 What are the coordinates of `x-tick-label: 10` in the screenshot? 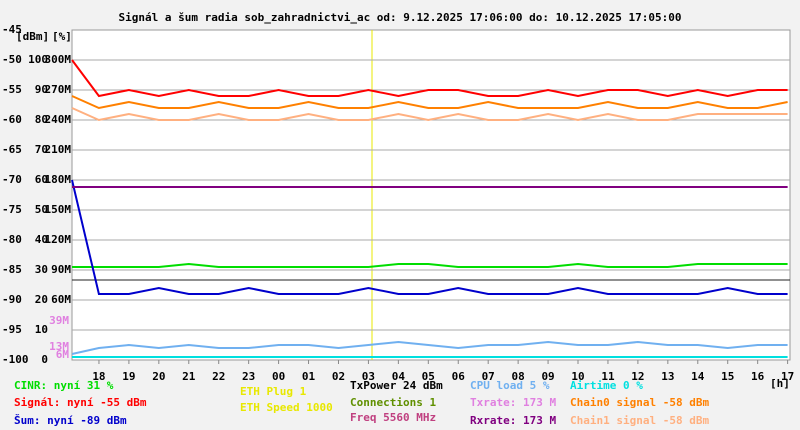 It's located at (577, 376).